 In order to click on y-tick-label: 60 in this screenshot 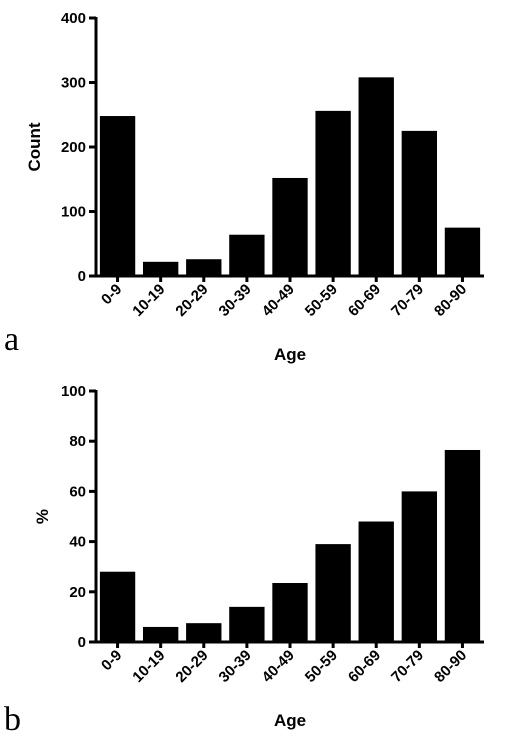, I will do `click(77, 491)`.